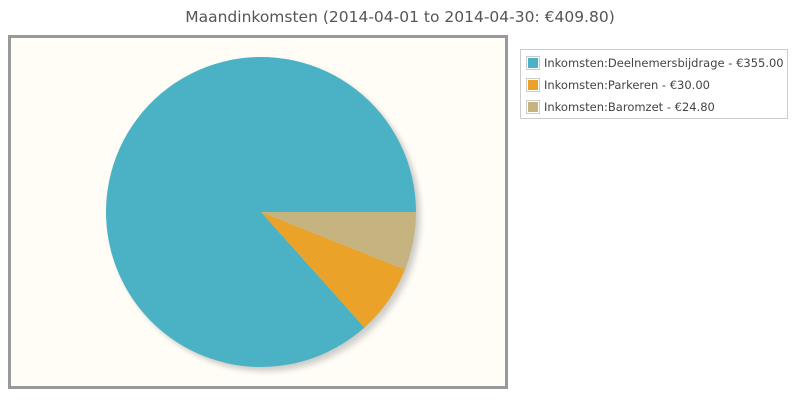 Image resolution: width=800 pixels, height=400 pixels. I want to click on legend-item: Inkomsten:Baromzet - €24.80, so click(656, 107).